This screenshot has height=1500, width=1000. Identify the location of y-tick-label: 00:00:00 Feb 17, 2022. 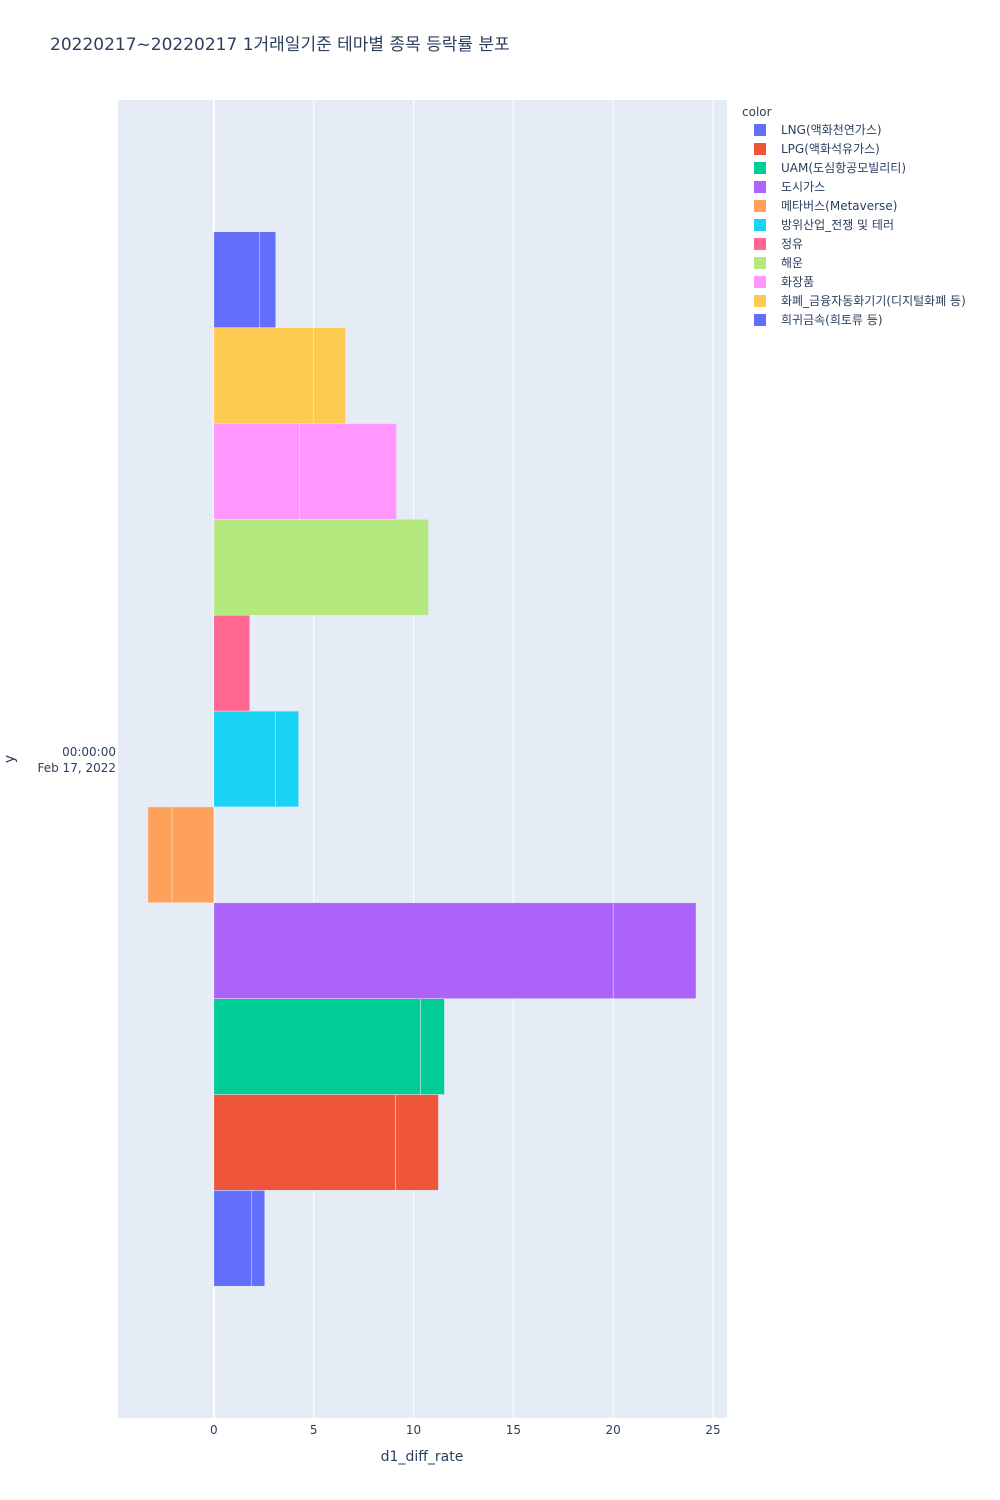
(77, 760).